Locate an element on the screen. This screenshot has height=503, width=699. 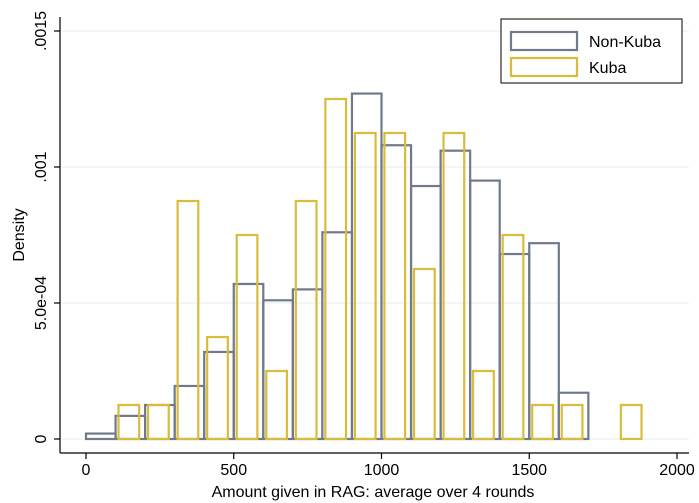
y-axis-ticks: 0 5.0e-04 .001 .0015 is located at coordinates (46, 227).